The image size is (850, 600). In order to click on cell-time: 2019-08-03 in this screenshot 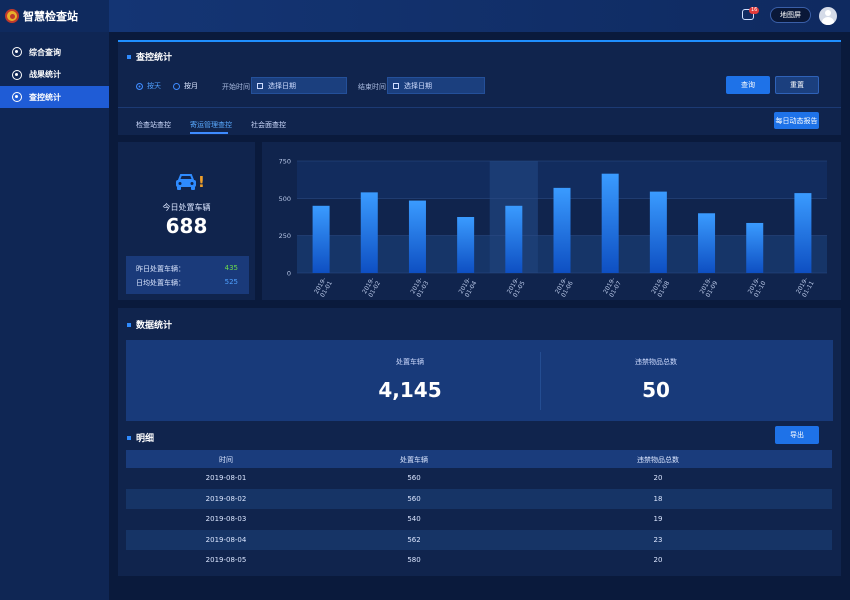, I will do `click(226, 519)`.